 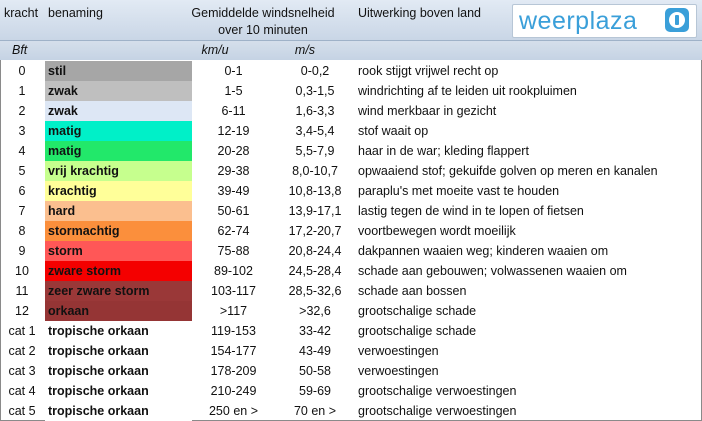 I want to click on cell-ms: 17,2-20,7, so click(x=315, y=231).